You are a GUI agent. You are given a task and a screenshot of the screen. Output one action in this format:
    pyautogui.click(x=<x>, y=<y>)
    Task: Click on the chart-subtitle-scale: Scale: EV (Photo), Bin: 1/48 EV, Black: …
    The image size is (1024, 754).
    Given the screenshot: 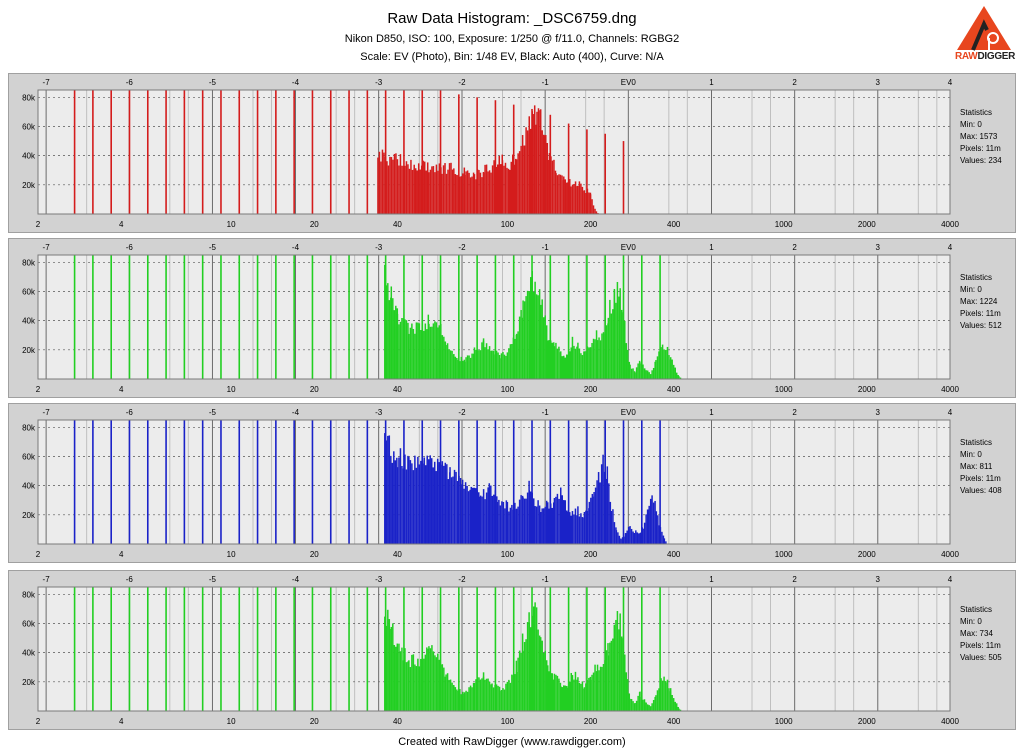 What is the action you would take?
    pyautogui.click(x=512, y=57)
    